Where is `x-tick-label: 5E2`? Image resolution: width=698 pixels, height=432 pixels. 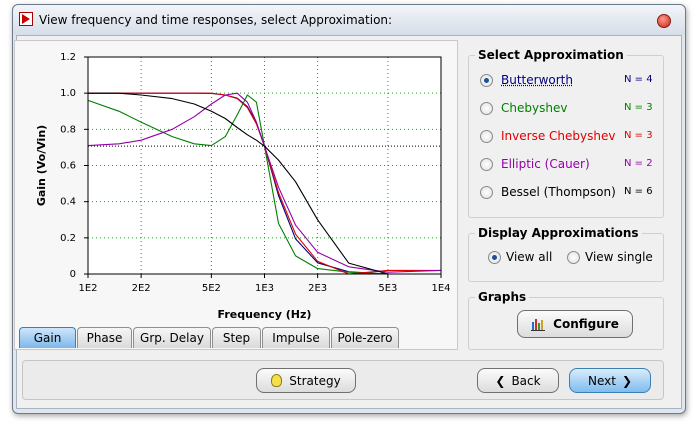
x-tick-label: 5E2 is located at coordinates (211, 288).